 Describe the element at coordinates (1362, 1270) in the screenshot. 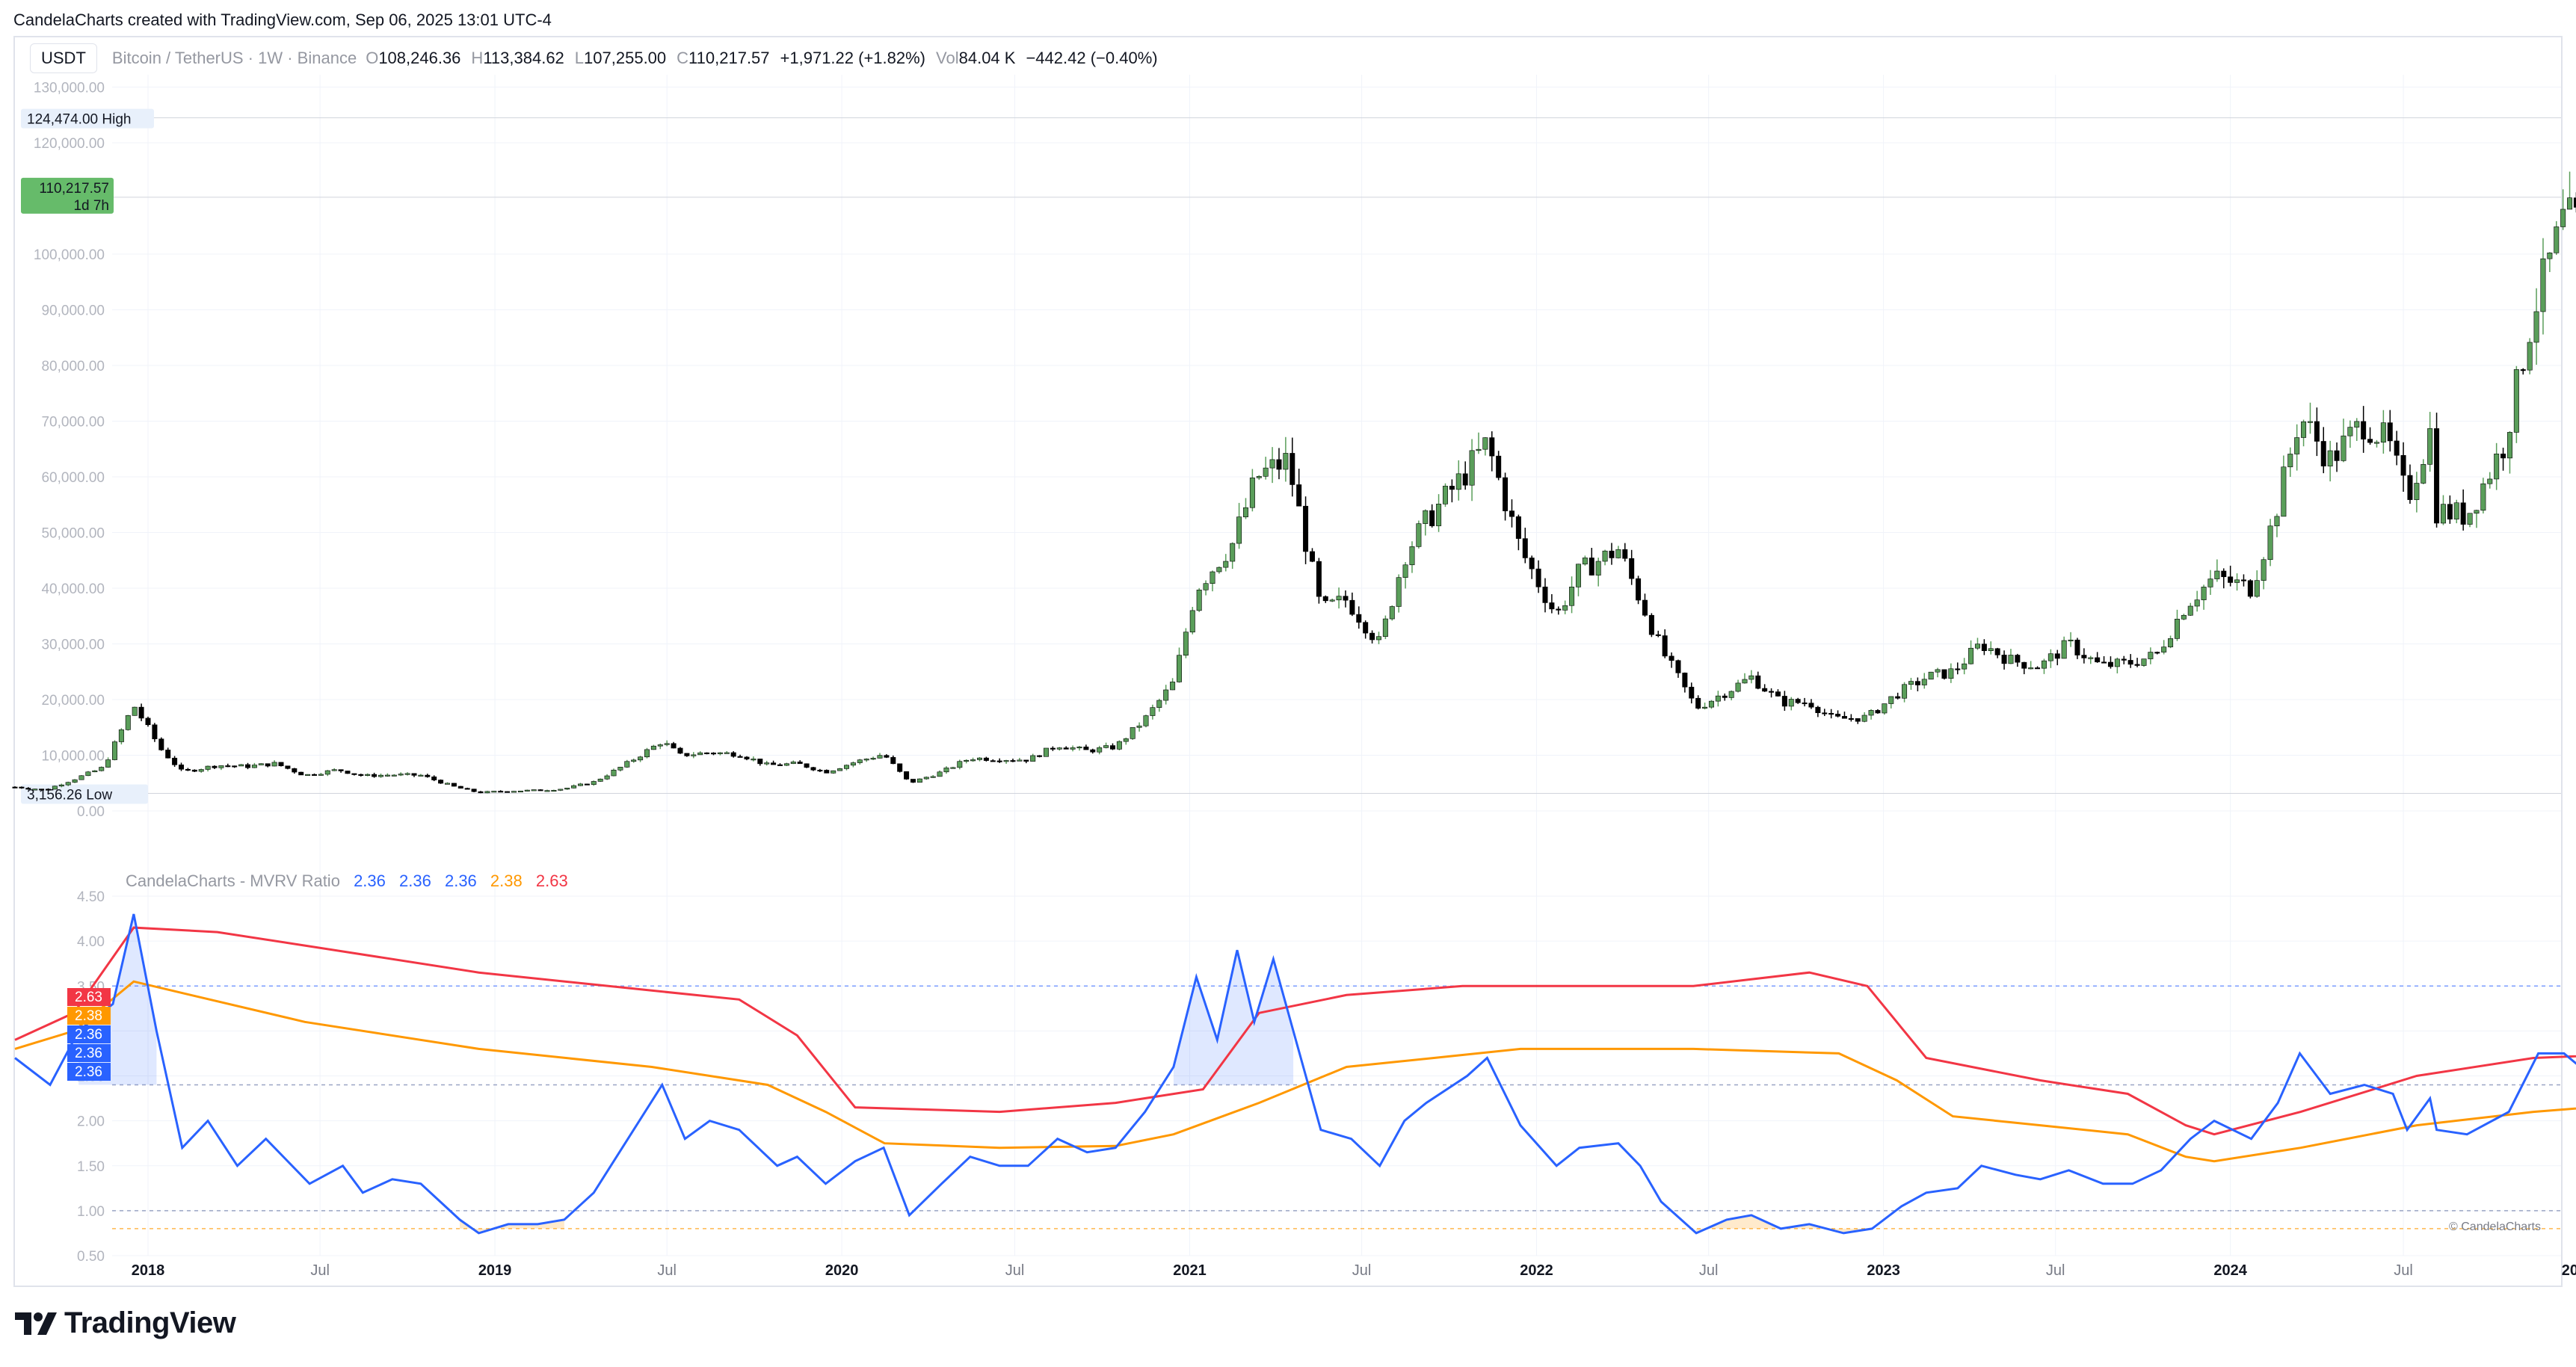

I see `time-axis-tick: Jul` at that location.